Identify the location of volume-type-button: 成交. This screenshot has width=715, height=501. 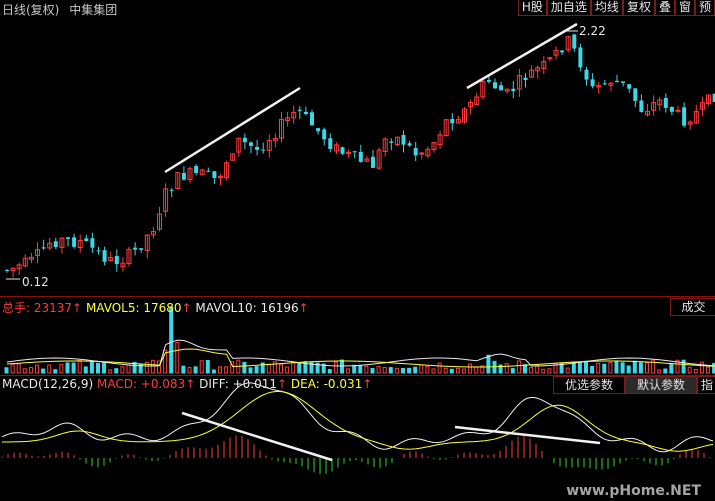
(692, 307).